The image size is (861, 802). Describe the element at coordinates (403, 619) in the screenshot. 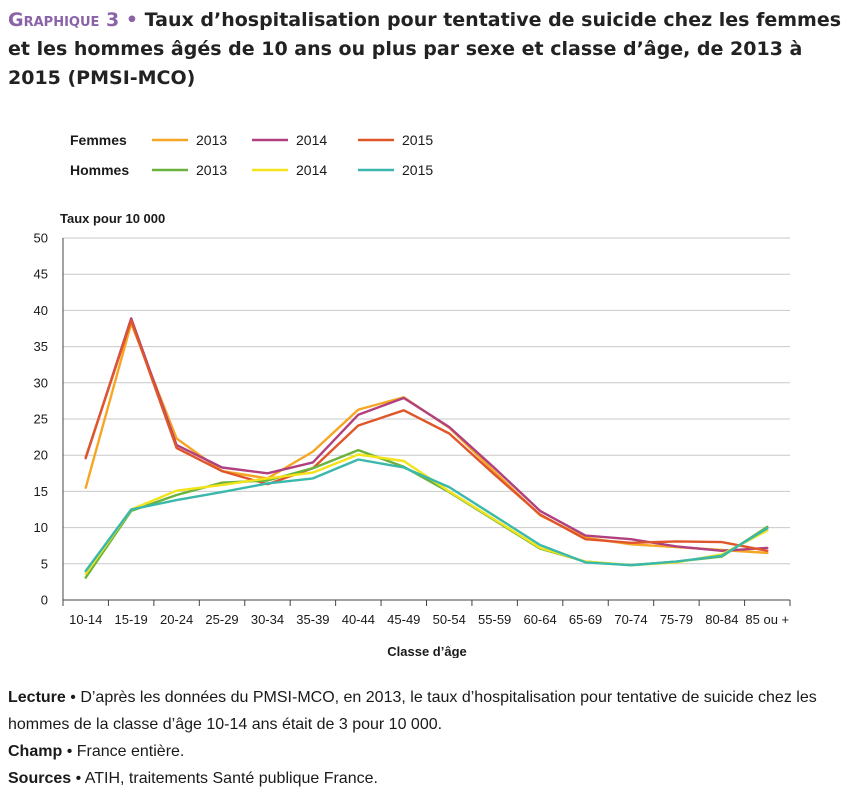

I see `x-tick-label: 45-49` at that location.